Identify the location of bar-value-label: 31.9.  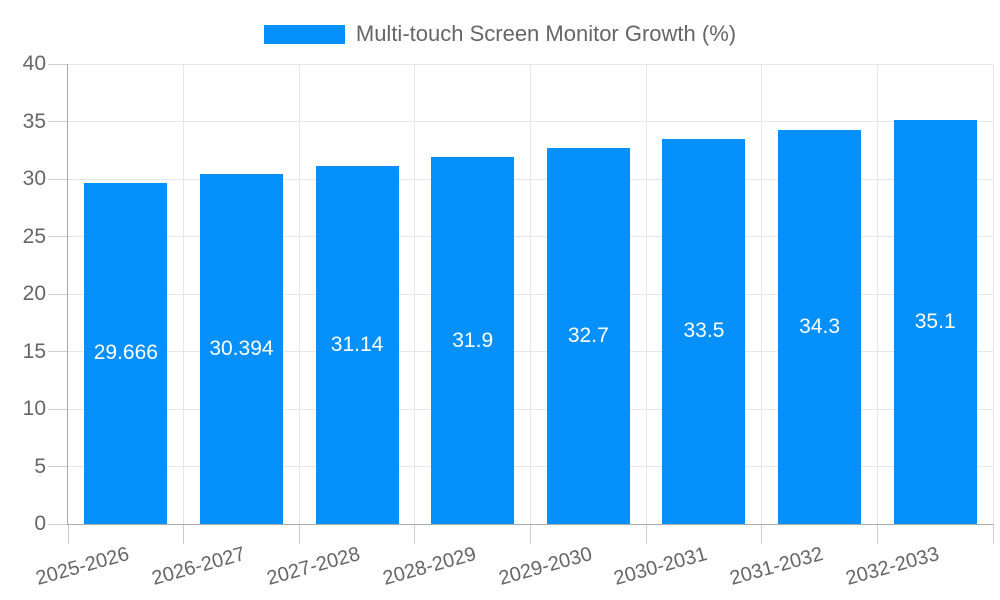
(473, 340).